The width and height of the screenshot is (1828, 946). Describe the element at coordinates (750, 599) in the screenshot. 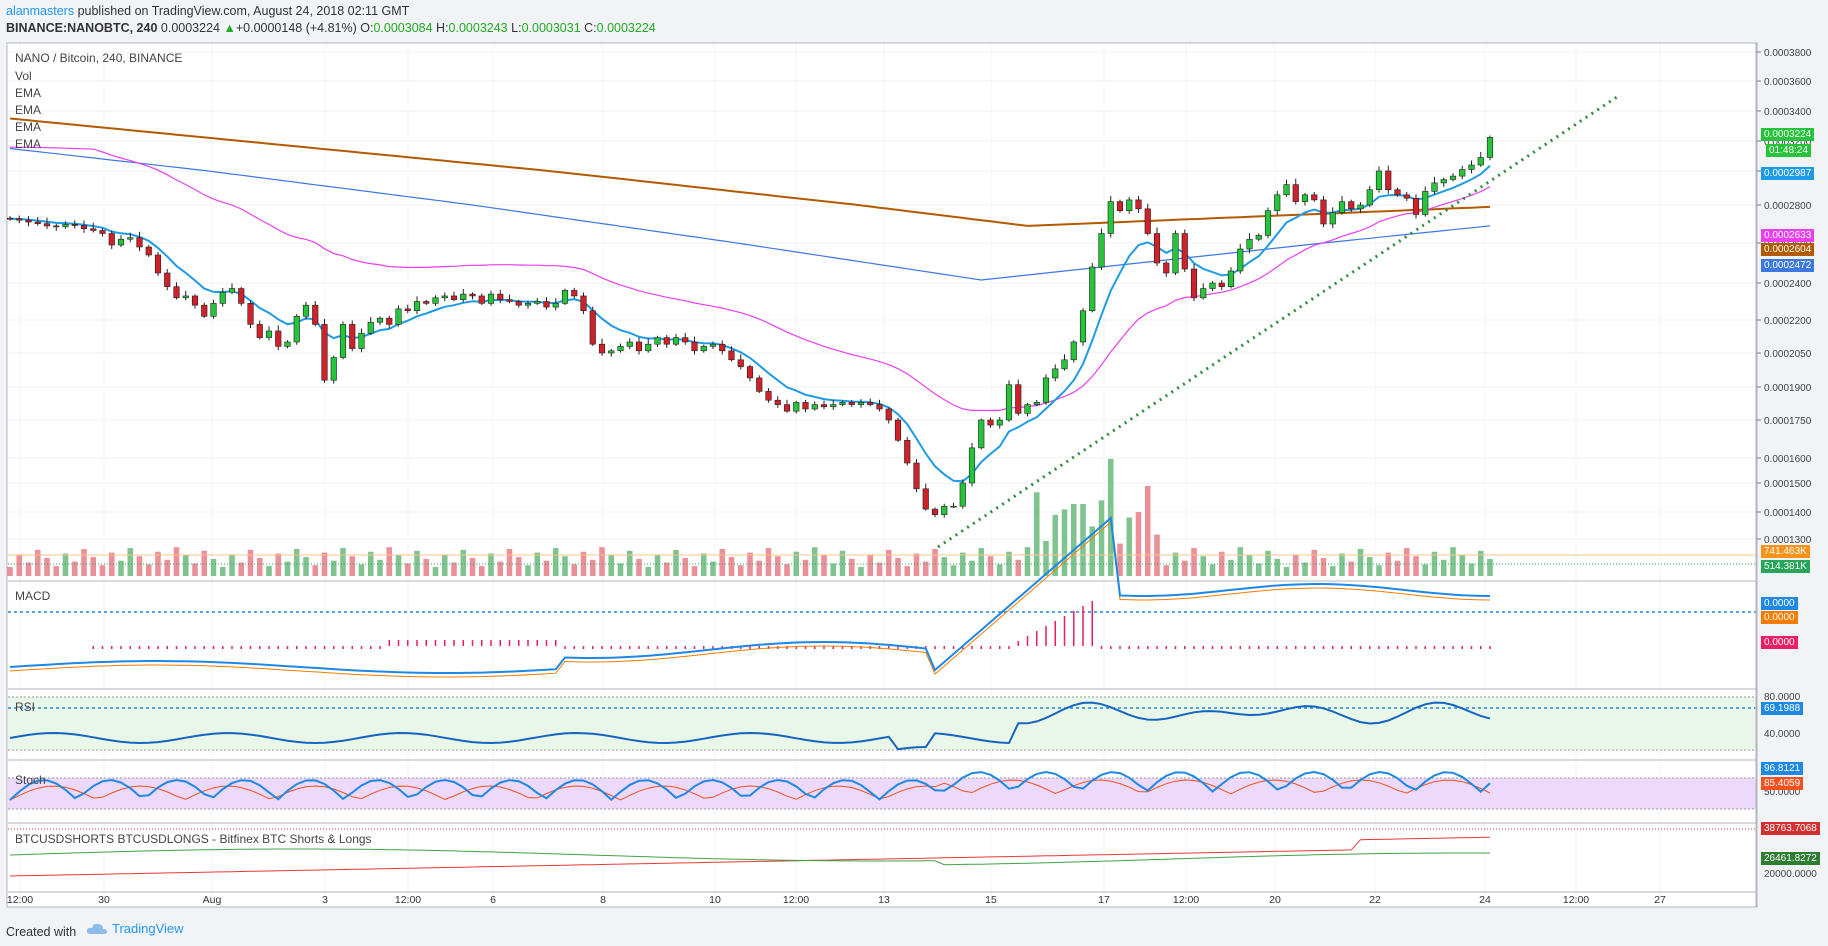

I see `signal-line` at that location.